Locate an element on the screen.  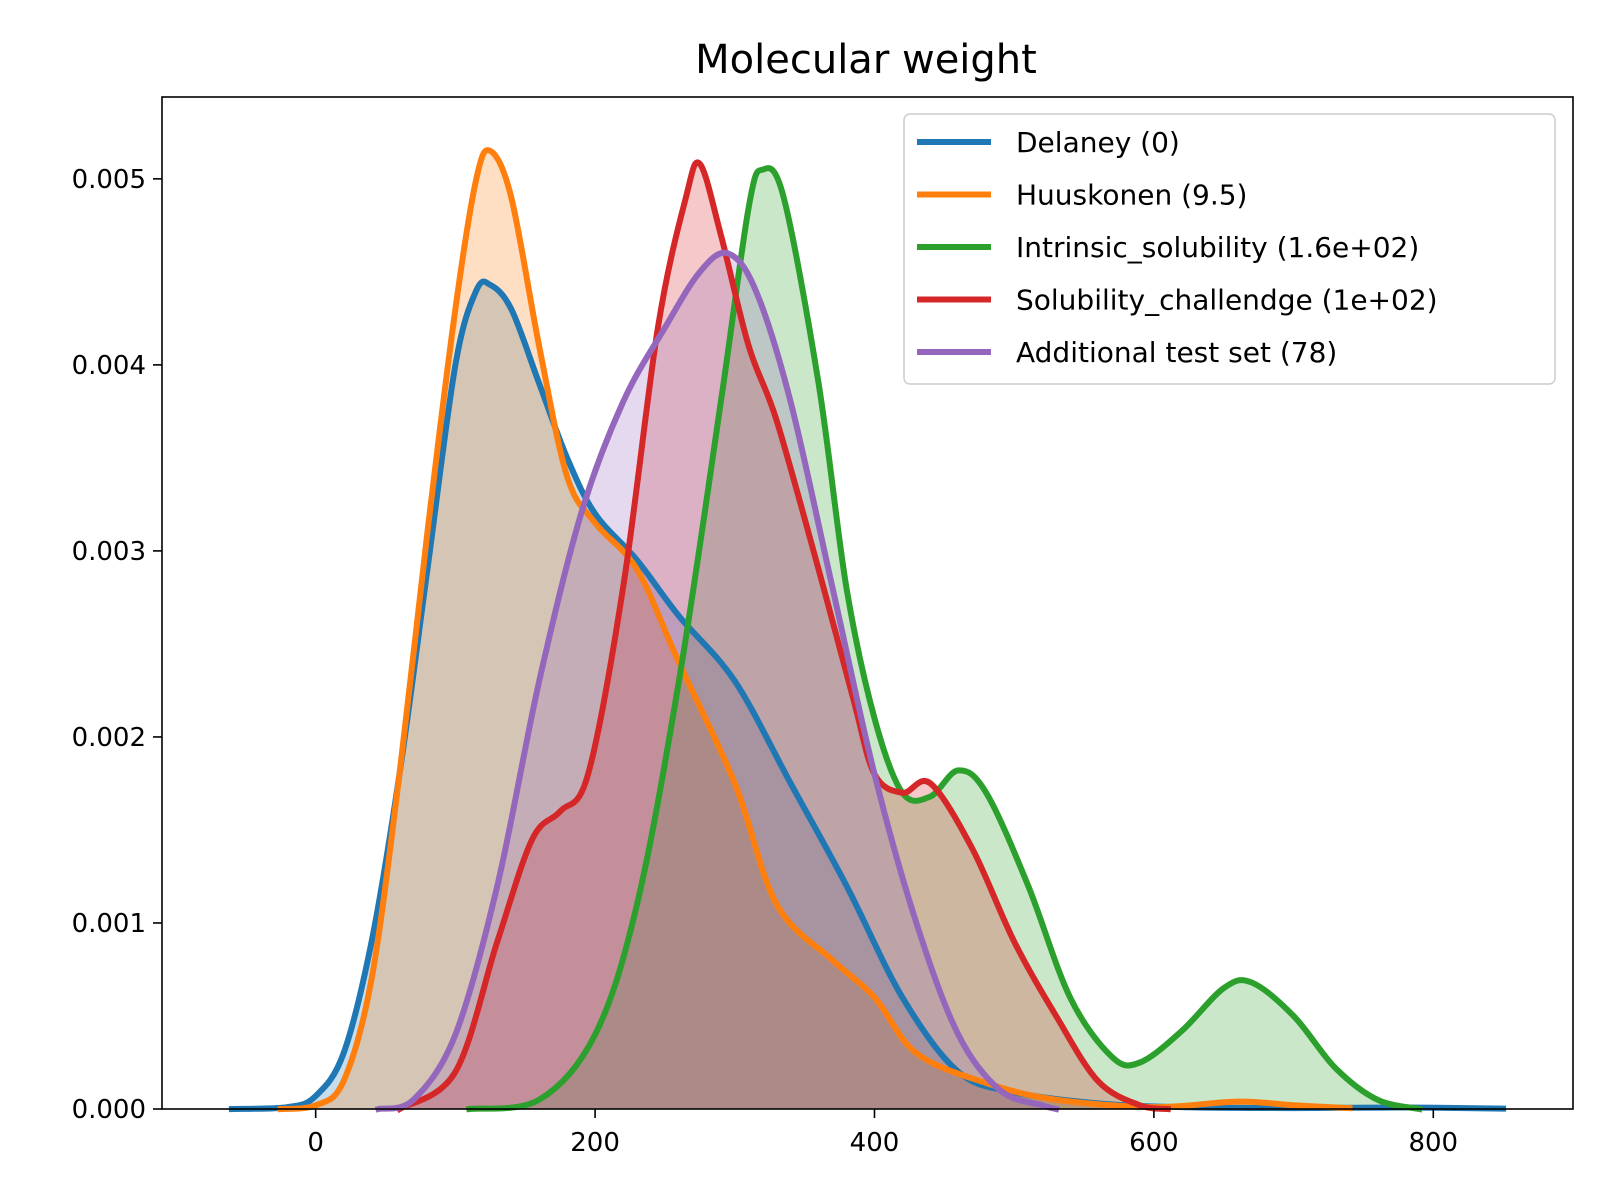
y-tick-label: 0.003 is located at coordinates (109, 552).